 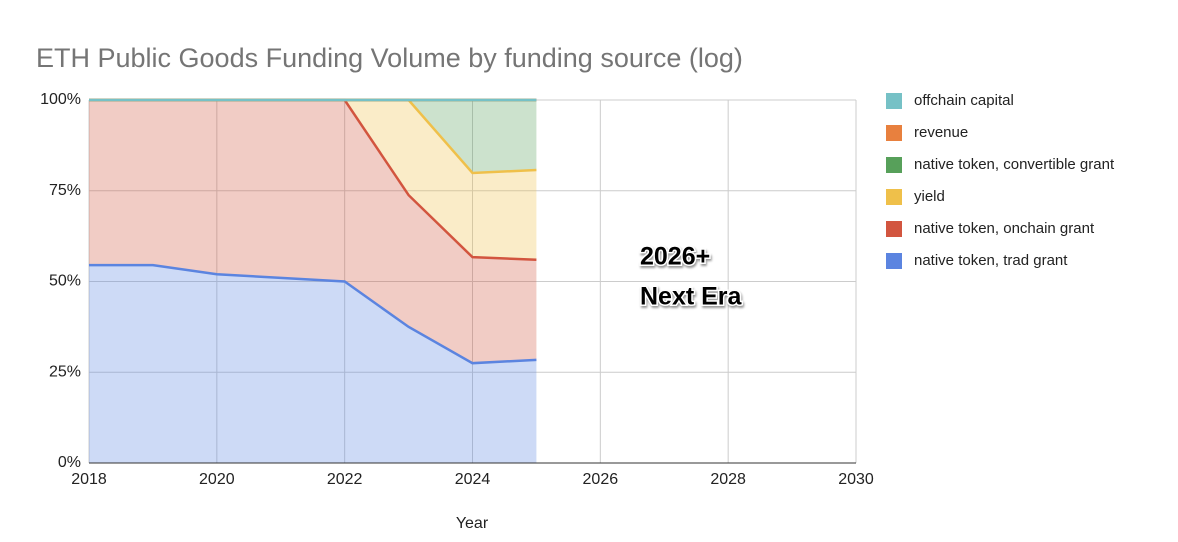 I want to click on y-tick-label: 25%, so click(x=65, y=371).